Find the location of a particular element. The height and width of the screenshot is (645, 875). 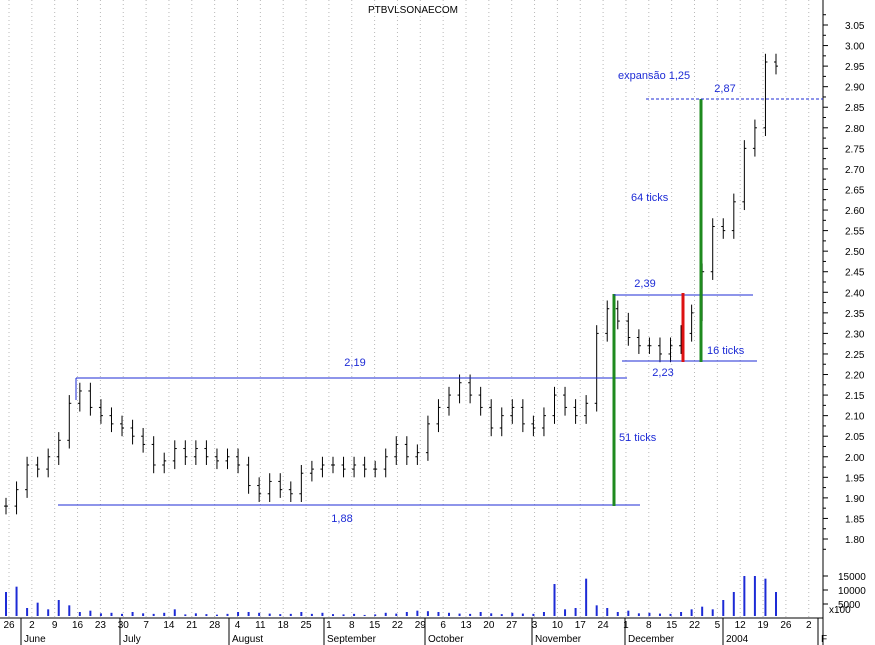

y-tick-label: 2.65 is located at coordinates (855, 190).